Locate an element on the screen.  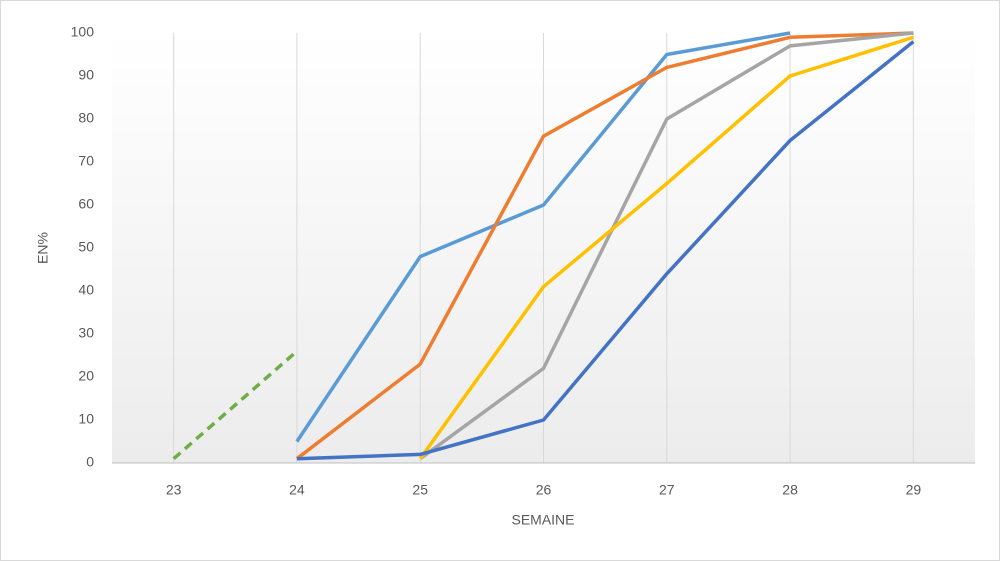
y-tick-label: 50 is located at coordinates (86, 247).